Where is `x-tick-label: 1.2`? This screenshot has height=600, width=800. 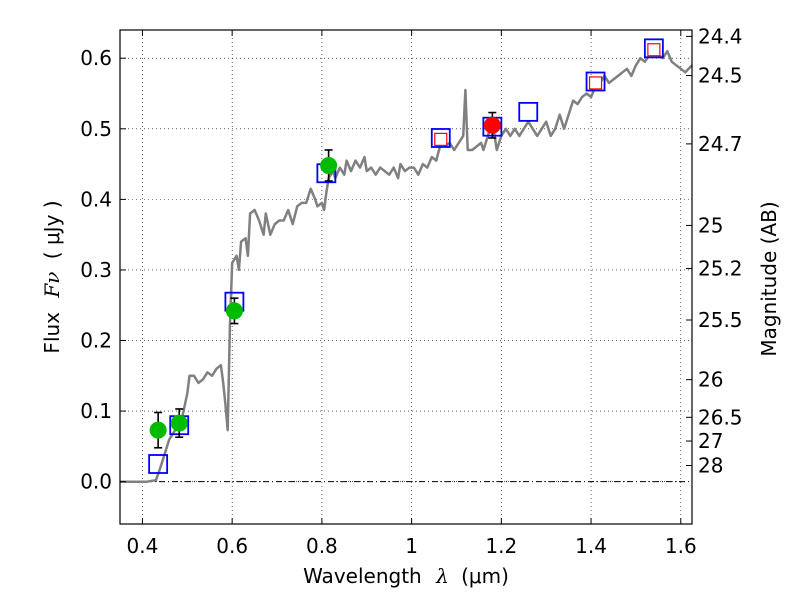
x-tick-label: 1.2 is located at coordinates (501, 546).